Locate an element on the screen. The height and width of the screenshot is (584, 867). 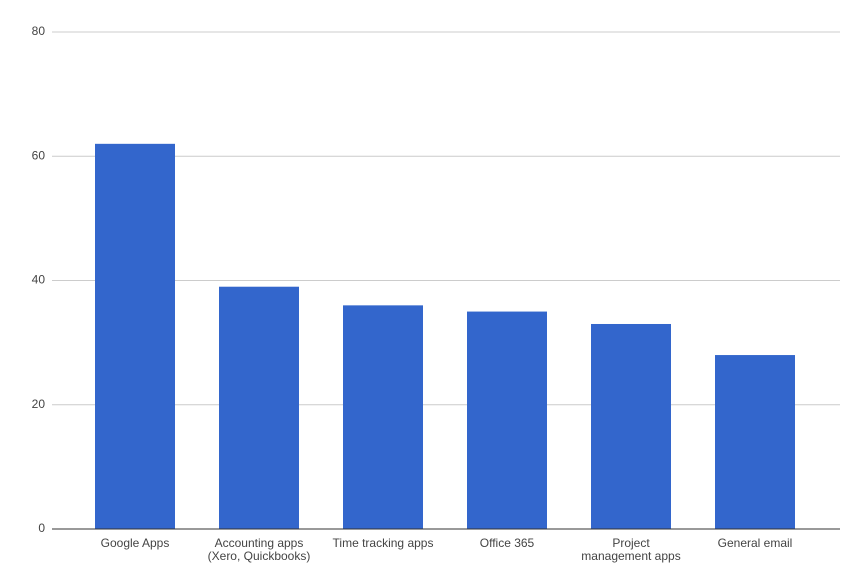
y-tick-label: 20 is located at coordinates (39, 404).